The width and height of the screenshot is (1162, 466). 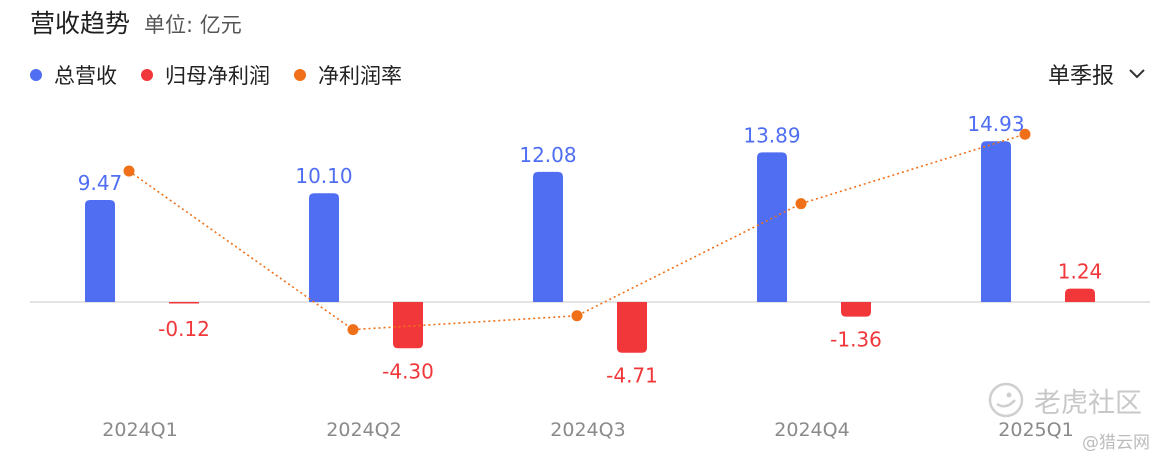 I want to click on legend-label-revenue: 总营收, so click(x=85, y=76).